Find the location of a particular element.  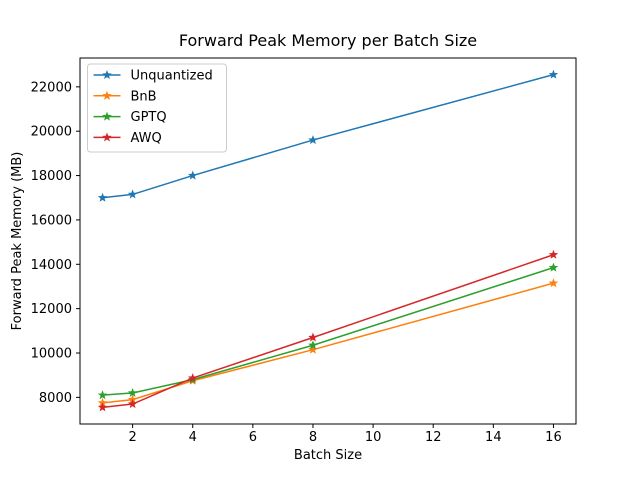

y-tick-label: 14000 is located at coordinates (51, 265).